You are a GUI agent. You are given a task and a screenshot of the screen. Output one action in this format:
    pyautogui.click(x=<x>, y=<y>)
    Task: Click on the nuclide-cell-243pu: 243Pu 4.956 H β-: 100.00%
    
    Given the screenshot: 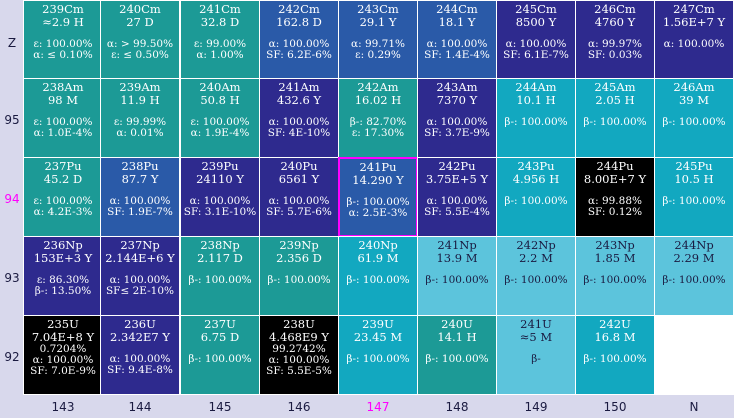 What is the action you would take?
    pyautogui.click(x=536, y=197)
    